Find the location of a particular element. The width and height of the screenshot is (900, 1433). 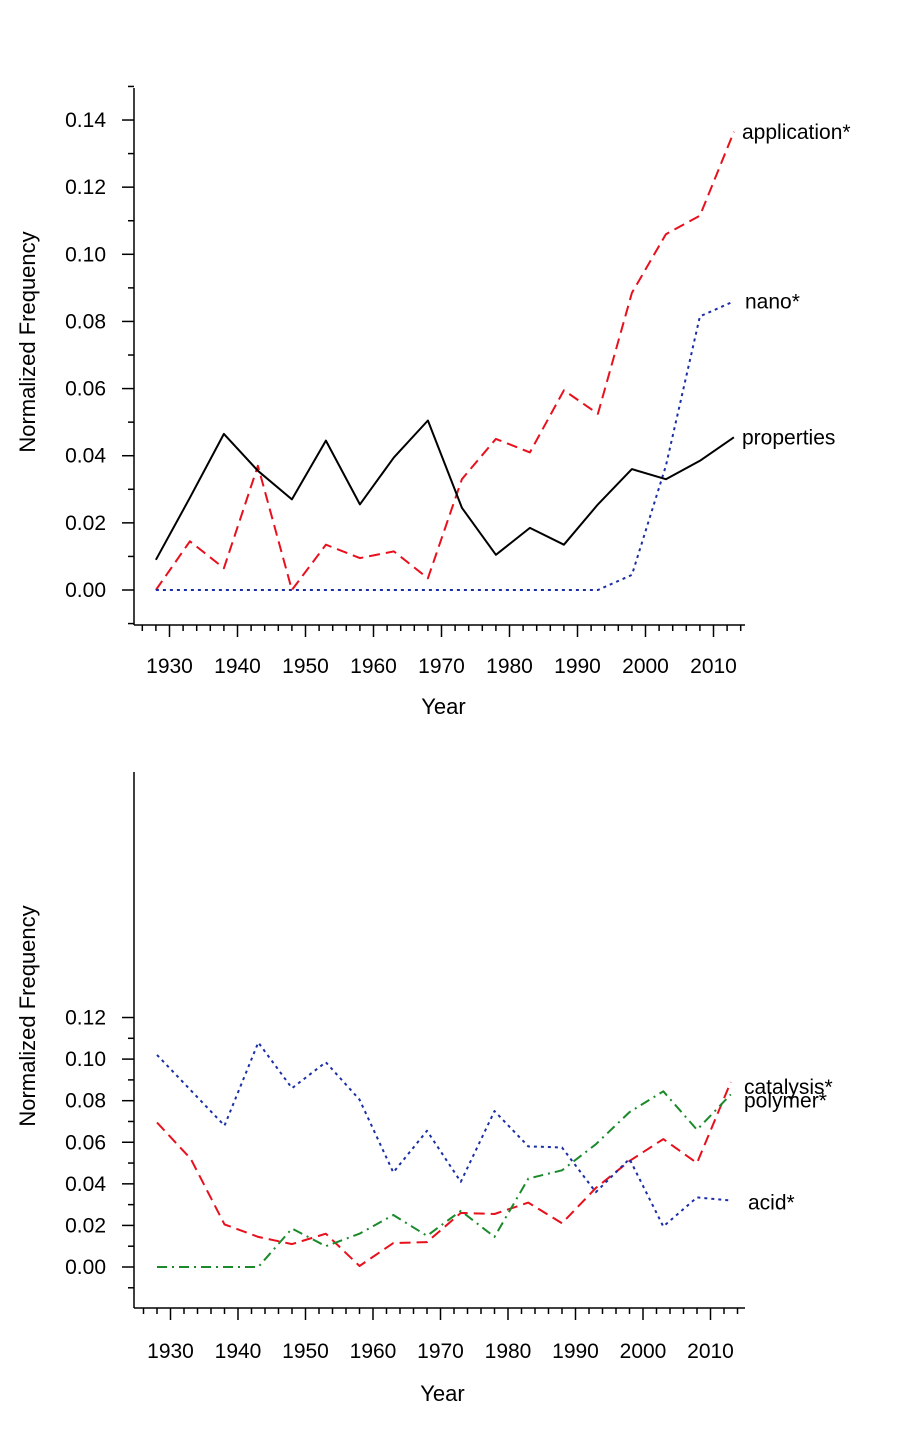

series-label-nano: nano* is located at coordinates (772, 301).